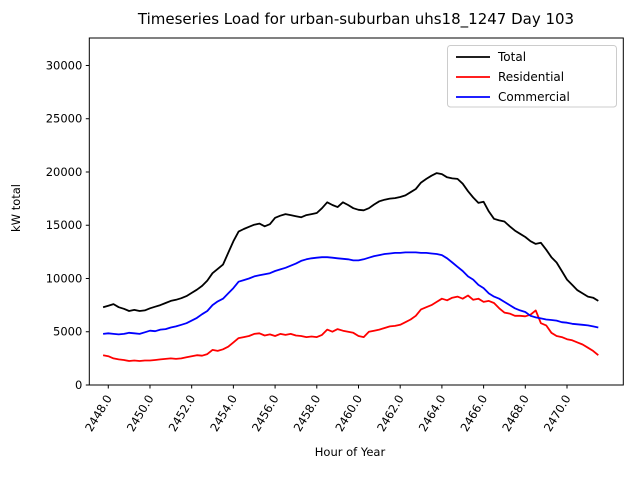 This screenshot has height=480, width=640. Describe the element at coordinates (64, 278) in the screenshot. I see `y-tick-label: 10000` at that location.